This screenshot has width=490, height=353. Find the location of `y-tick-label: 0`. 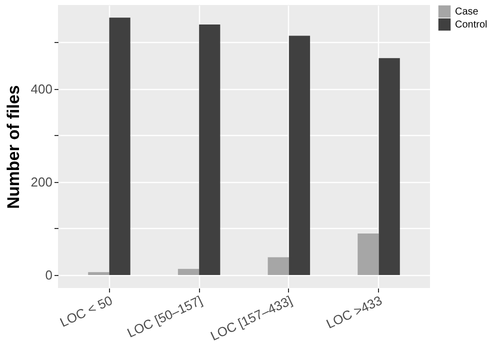

y-tick-label: 0 is located at coordinates (48, 274).